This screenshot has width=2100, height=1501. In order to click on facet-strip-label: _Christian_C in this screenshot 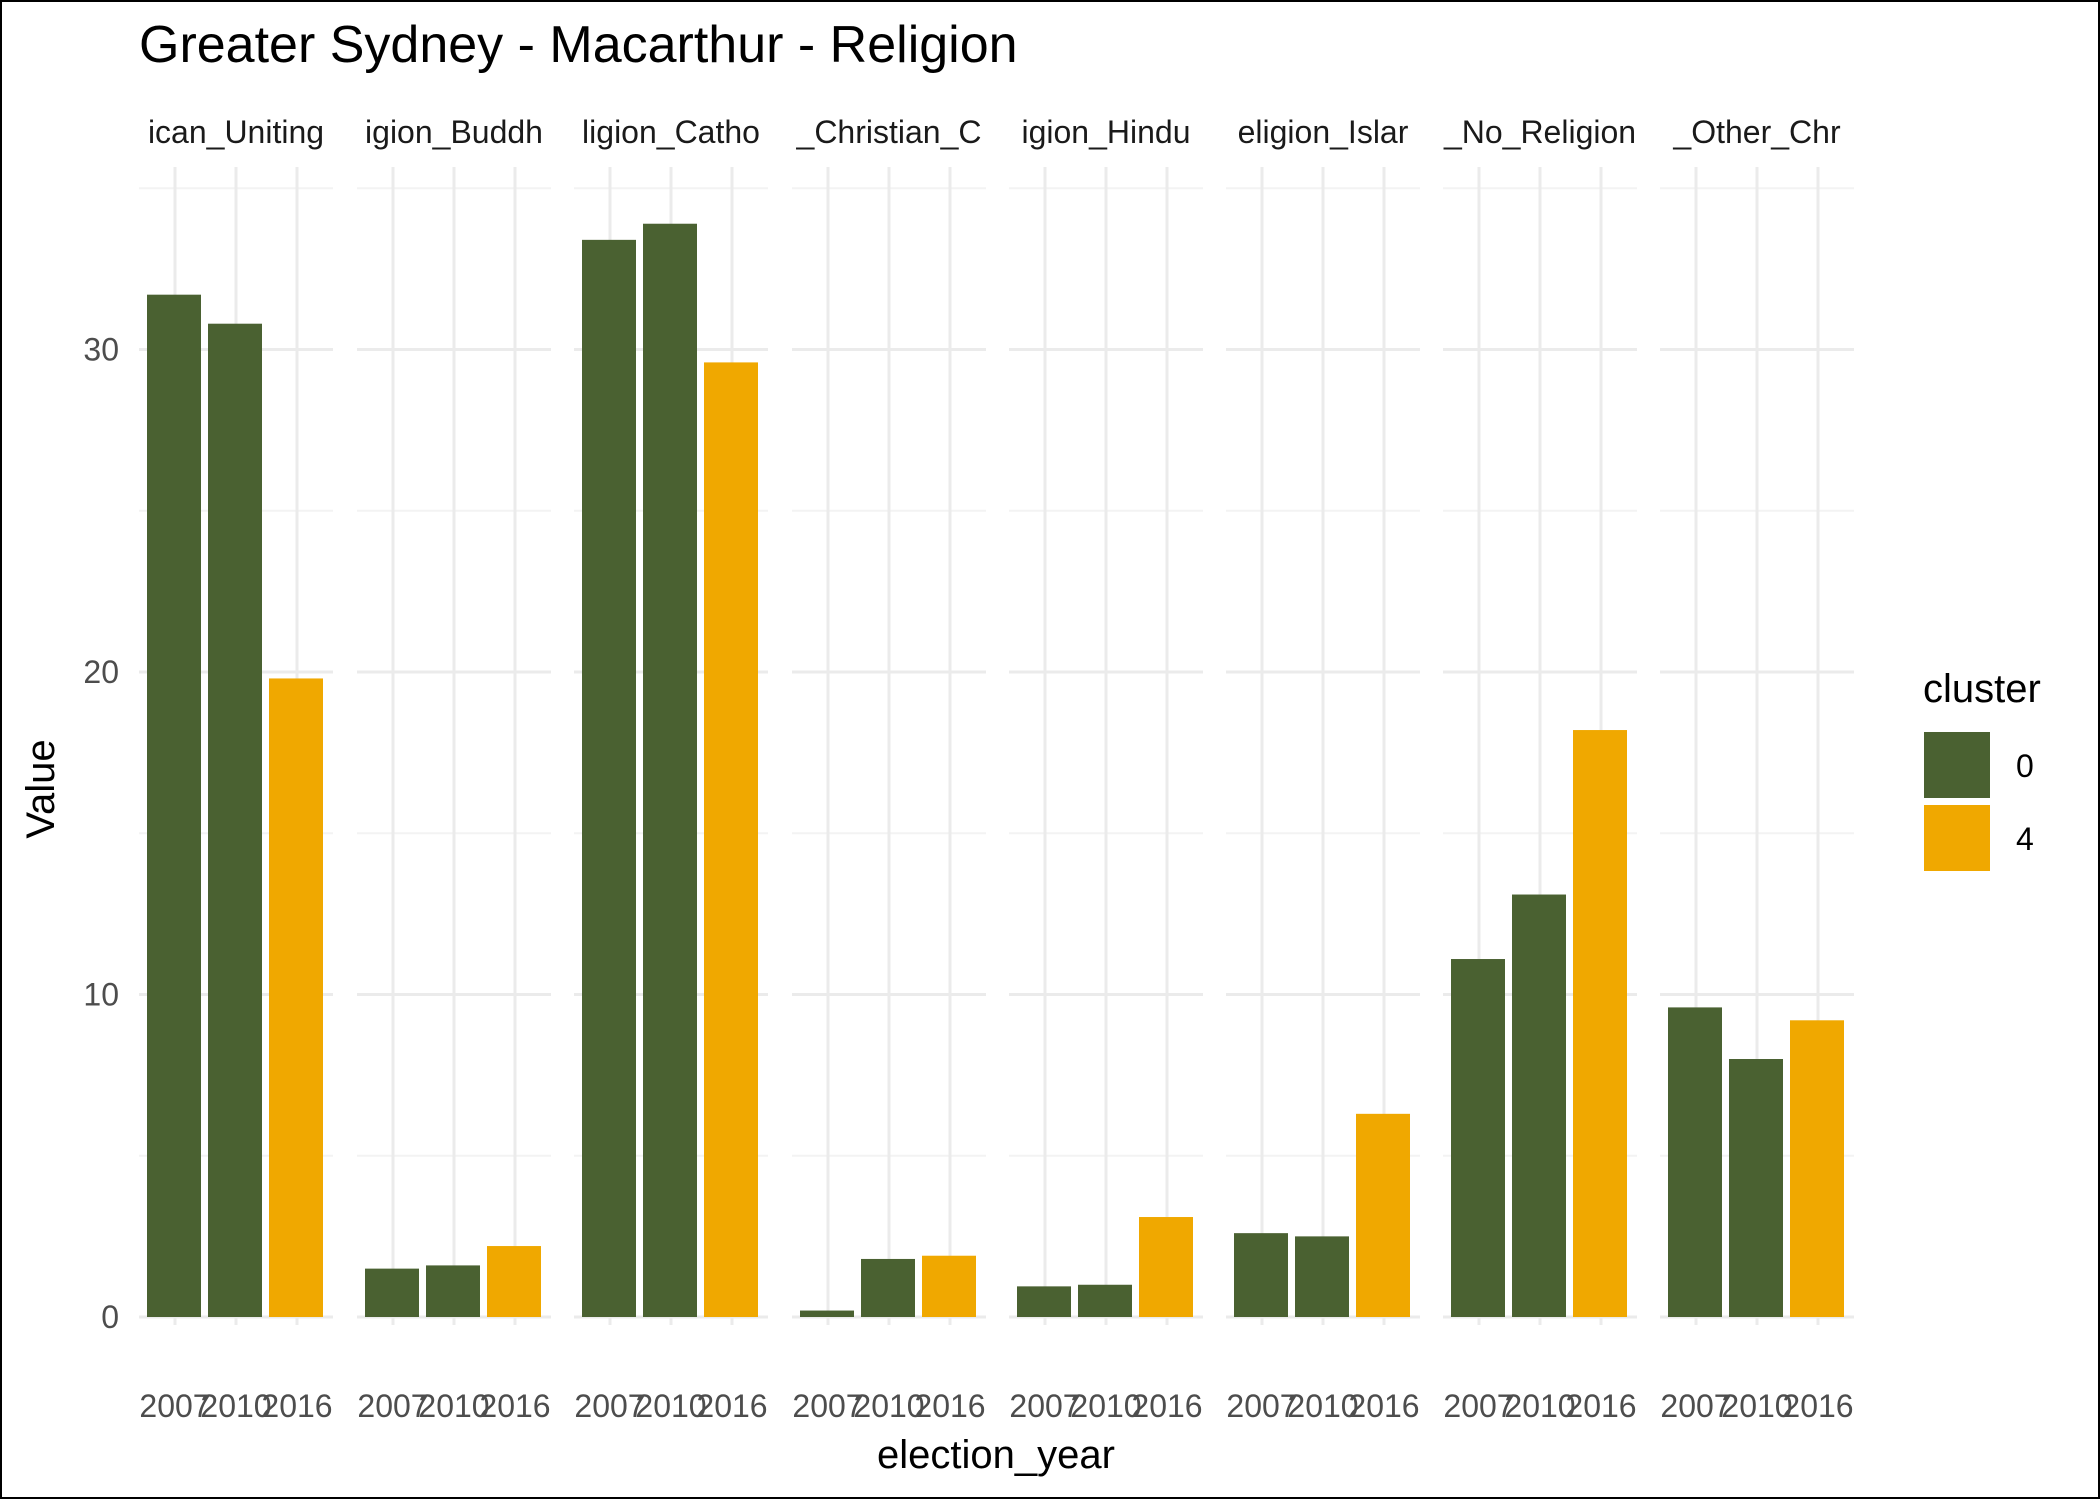, I will do `click(889, 132)`.